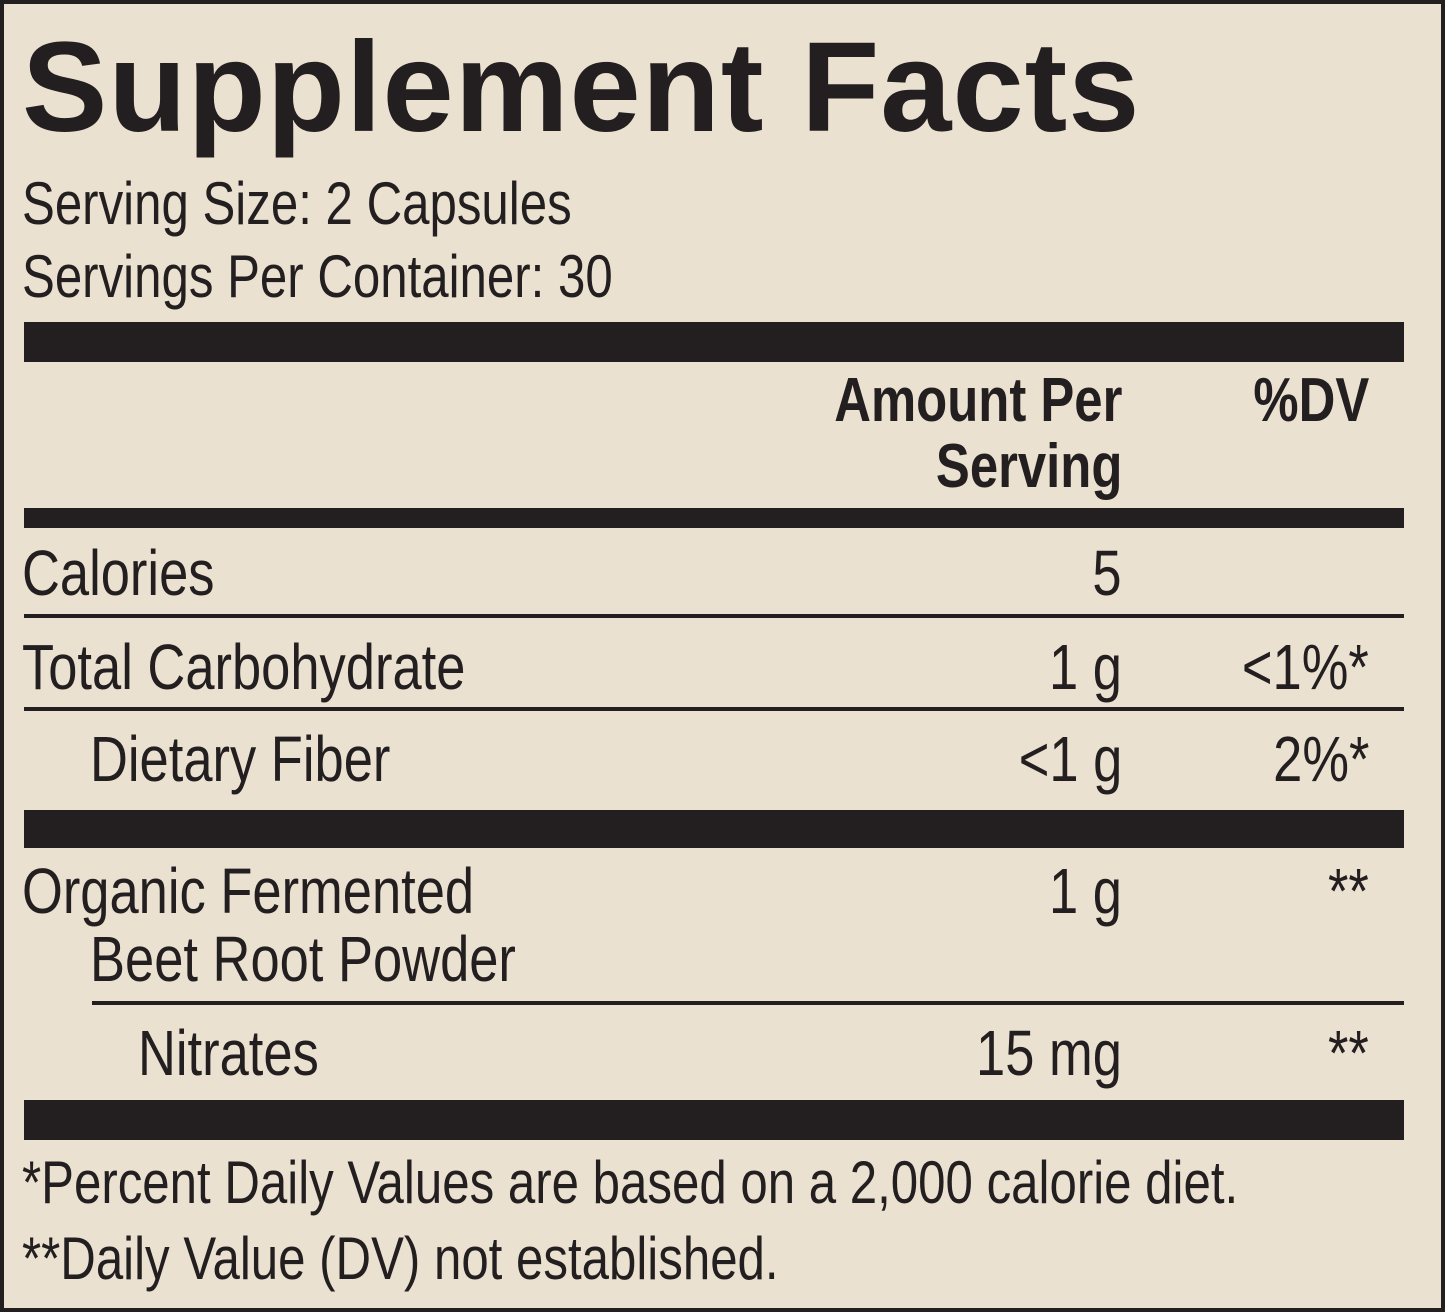 This screenshot has width=1445, height=1312. I want to click on row-dv-dietary-fiber: 2%*, so click(1320, 759).